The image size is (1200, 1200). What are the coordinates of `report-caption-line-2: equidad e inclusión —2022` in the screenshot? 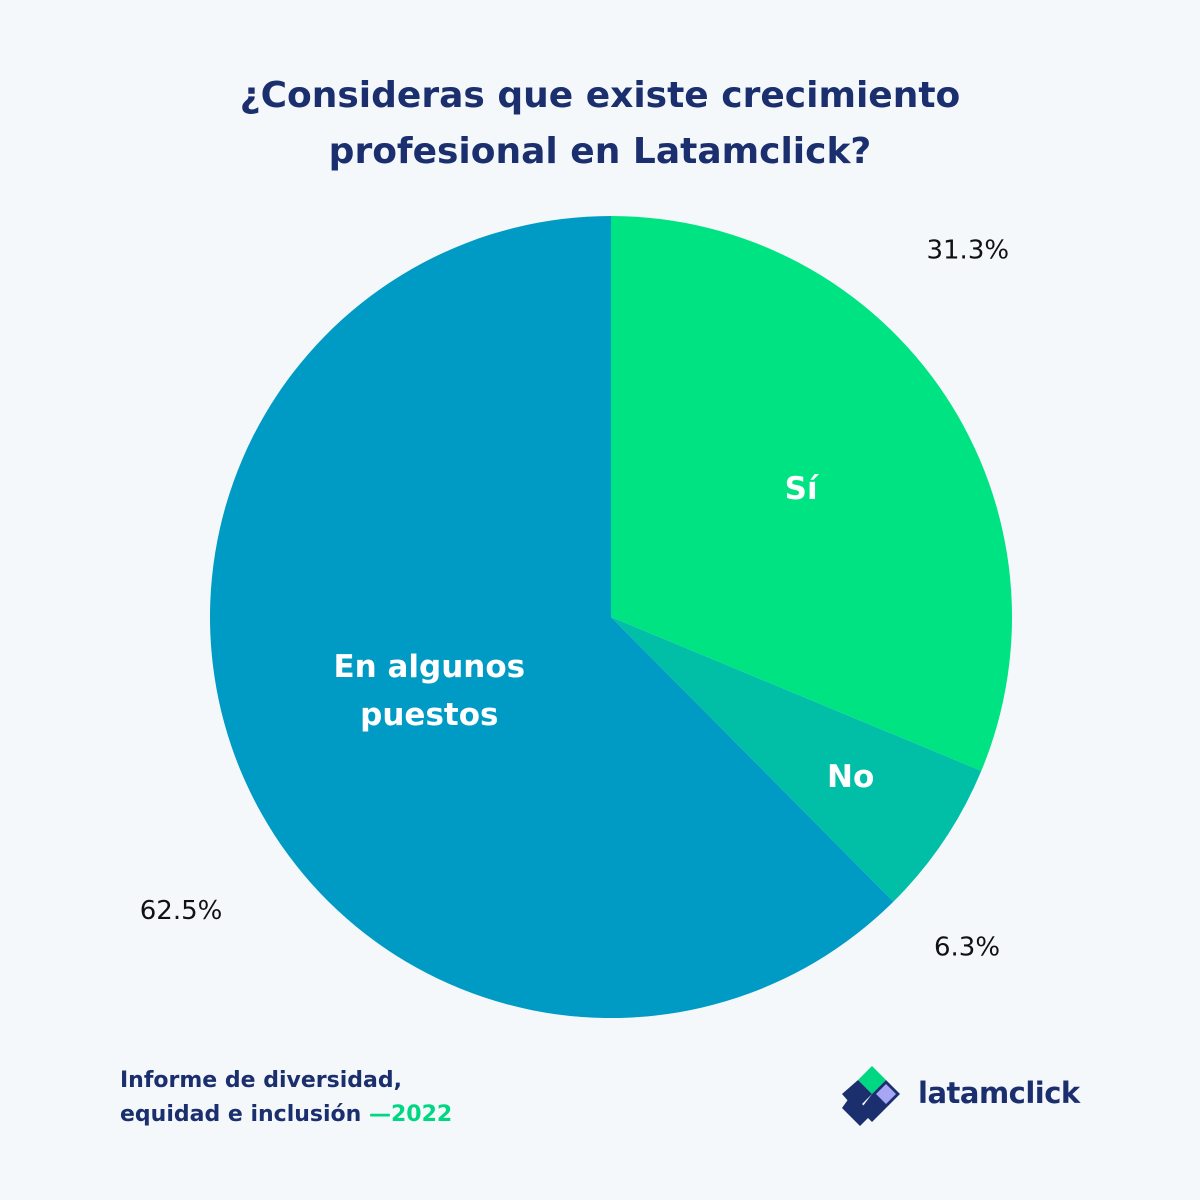 It's located at (286, 1115).